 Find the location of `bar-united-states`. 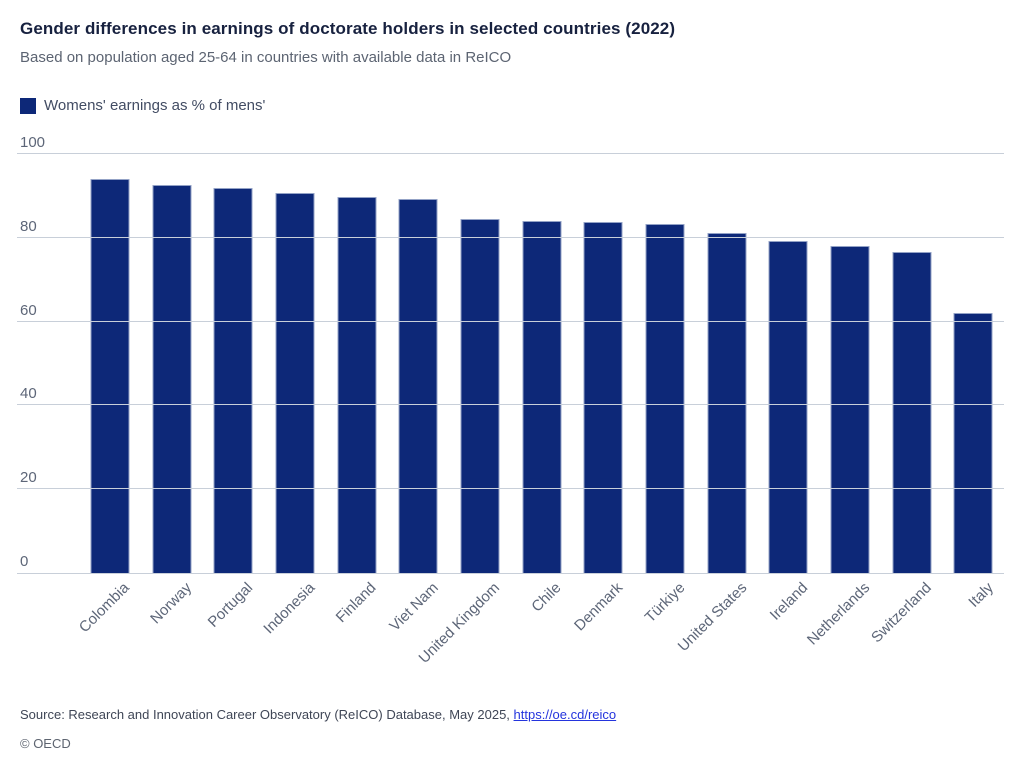

bar-united-states is located at coordinates (727, 402).